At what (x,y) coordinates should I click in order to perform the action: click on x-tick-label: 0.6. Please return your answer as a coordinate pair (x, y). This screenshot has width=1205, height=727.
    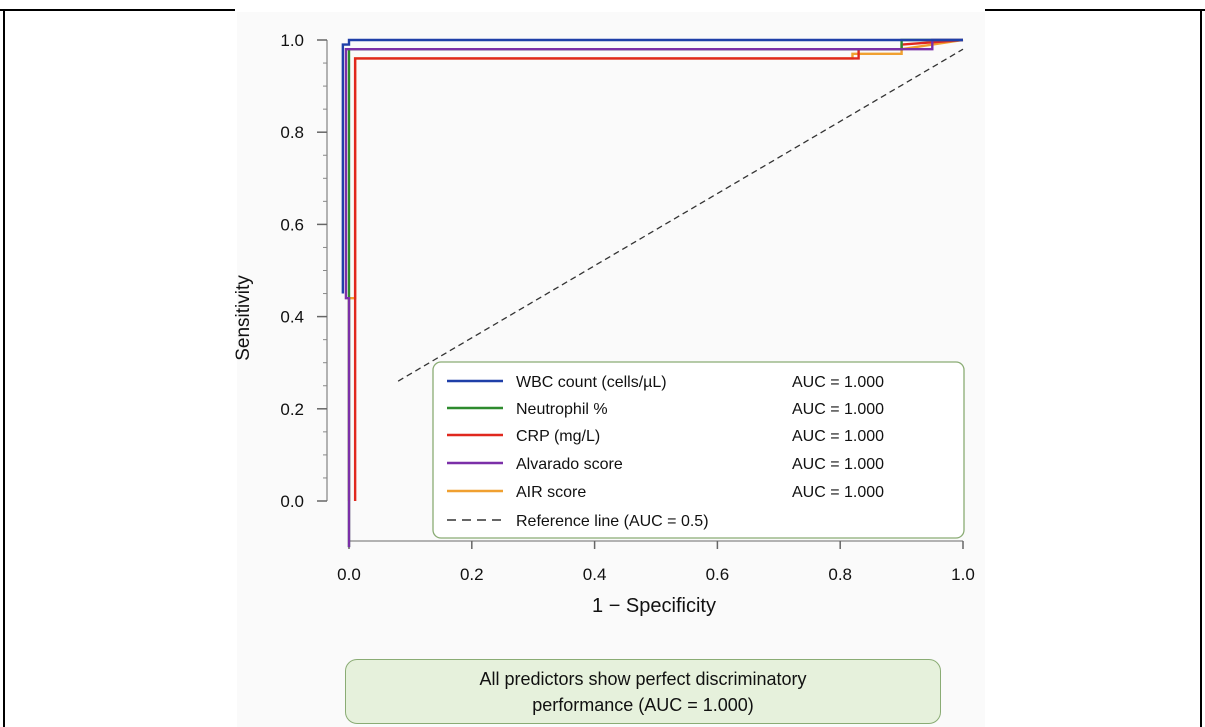
    Looking at the image, I should click on (718, 574).